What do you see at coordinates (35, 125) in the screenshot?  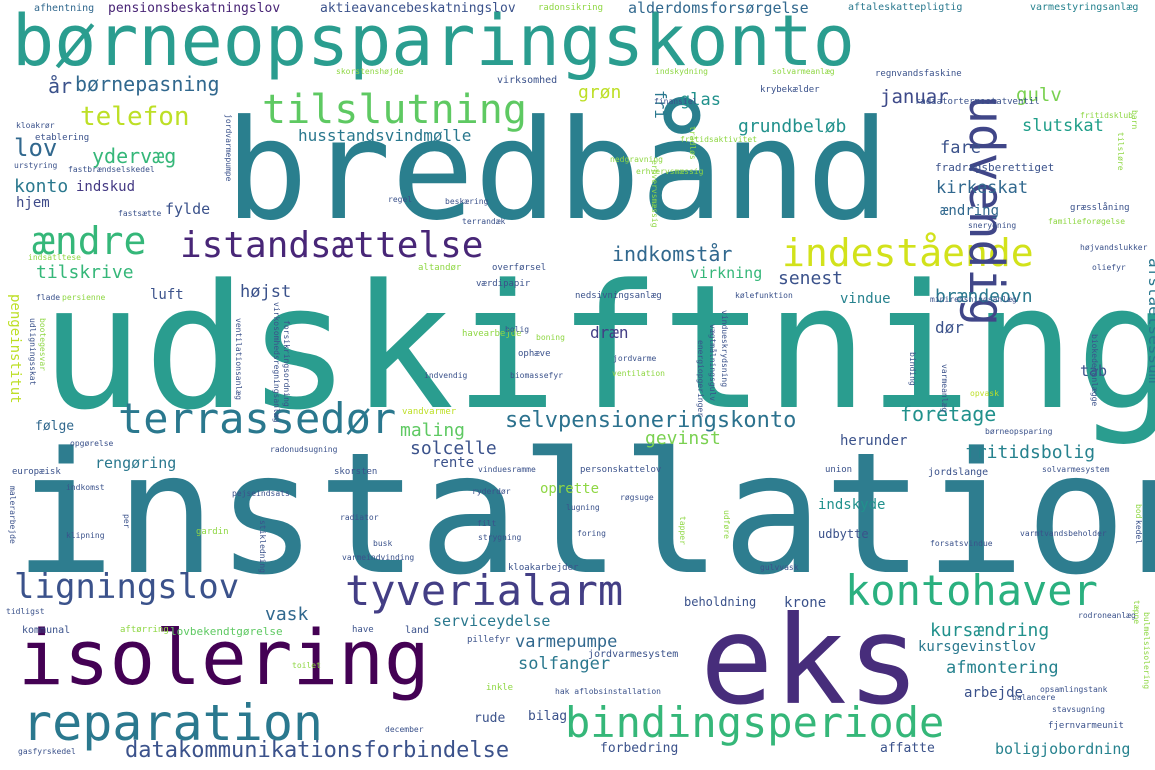 I see `word-kloakror: kloakrør` at bounding box center [35, 125].